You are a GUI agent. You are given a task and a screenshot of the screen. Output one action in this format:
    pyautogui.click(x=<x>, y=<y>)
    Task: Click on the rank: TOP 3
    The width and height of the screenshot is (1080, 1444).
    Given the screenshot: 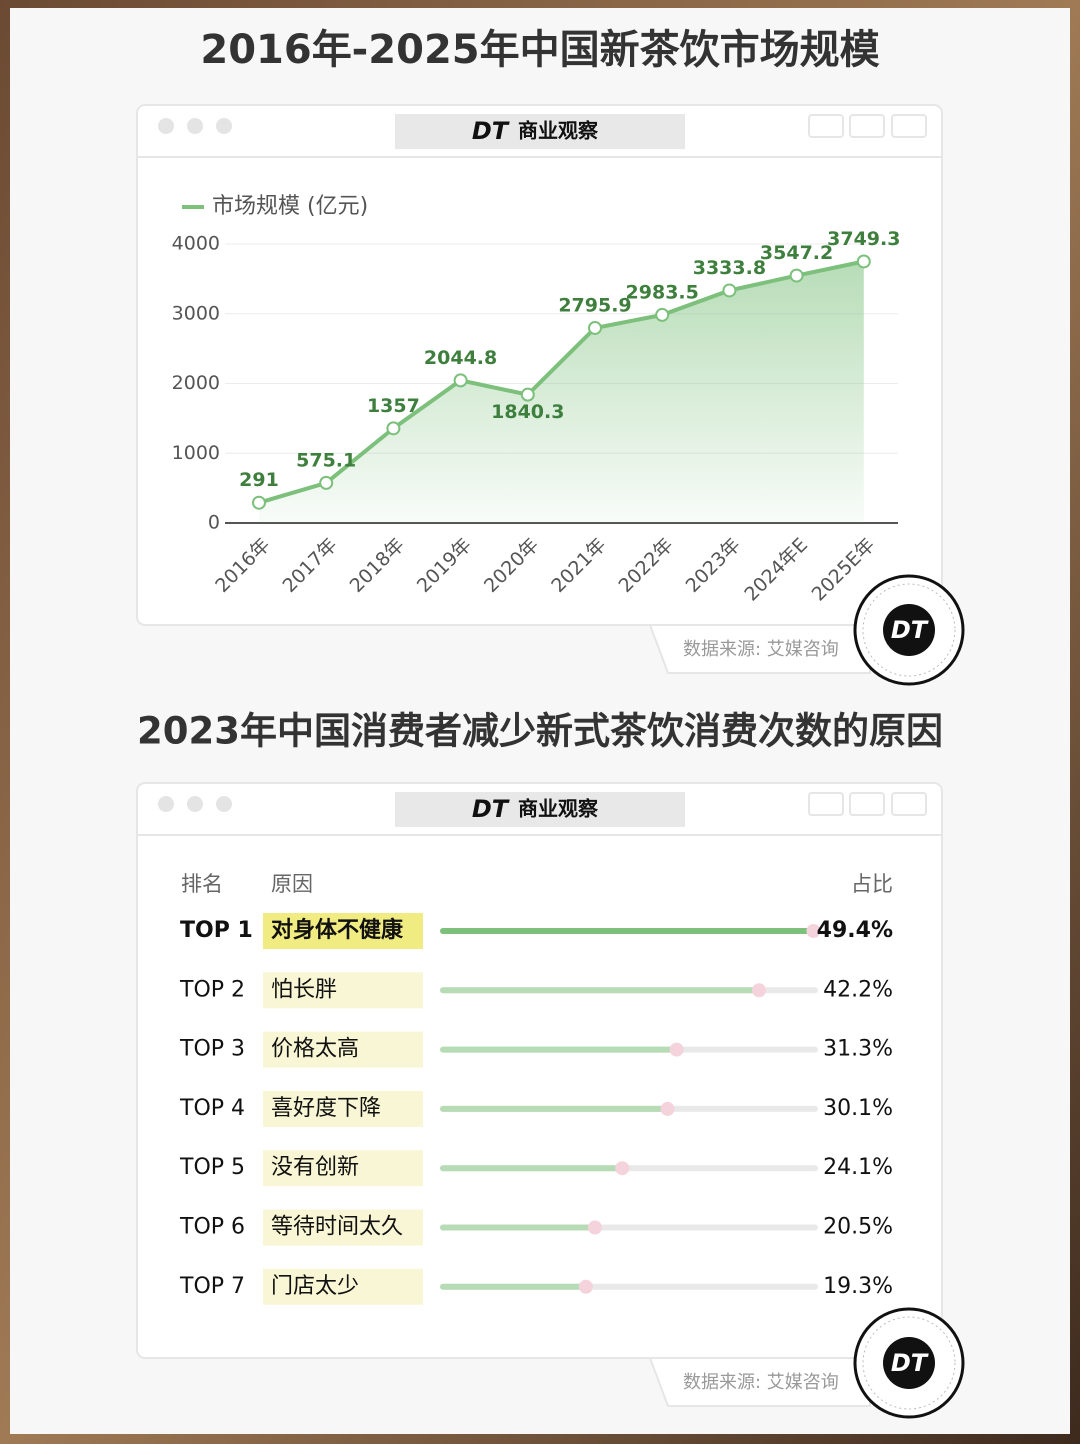 What is the action you would take?
    pyautogui.click(x=212, y=1049)
    